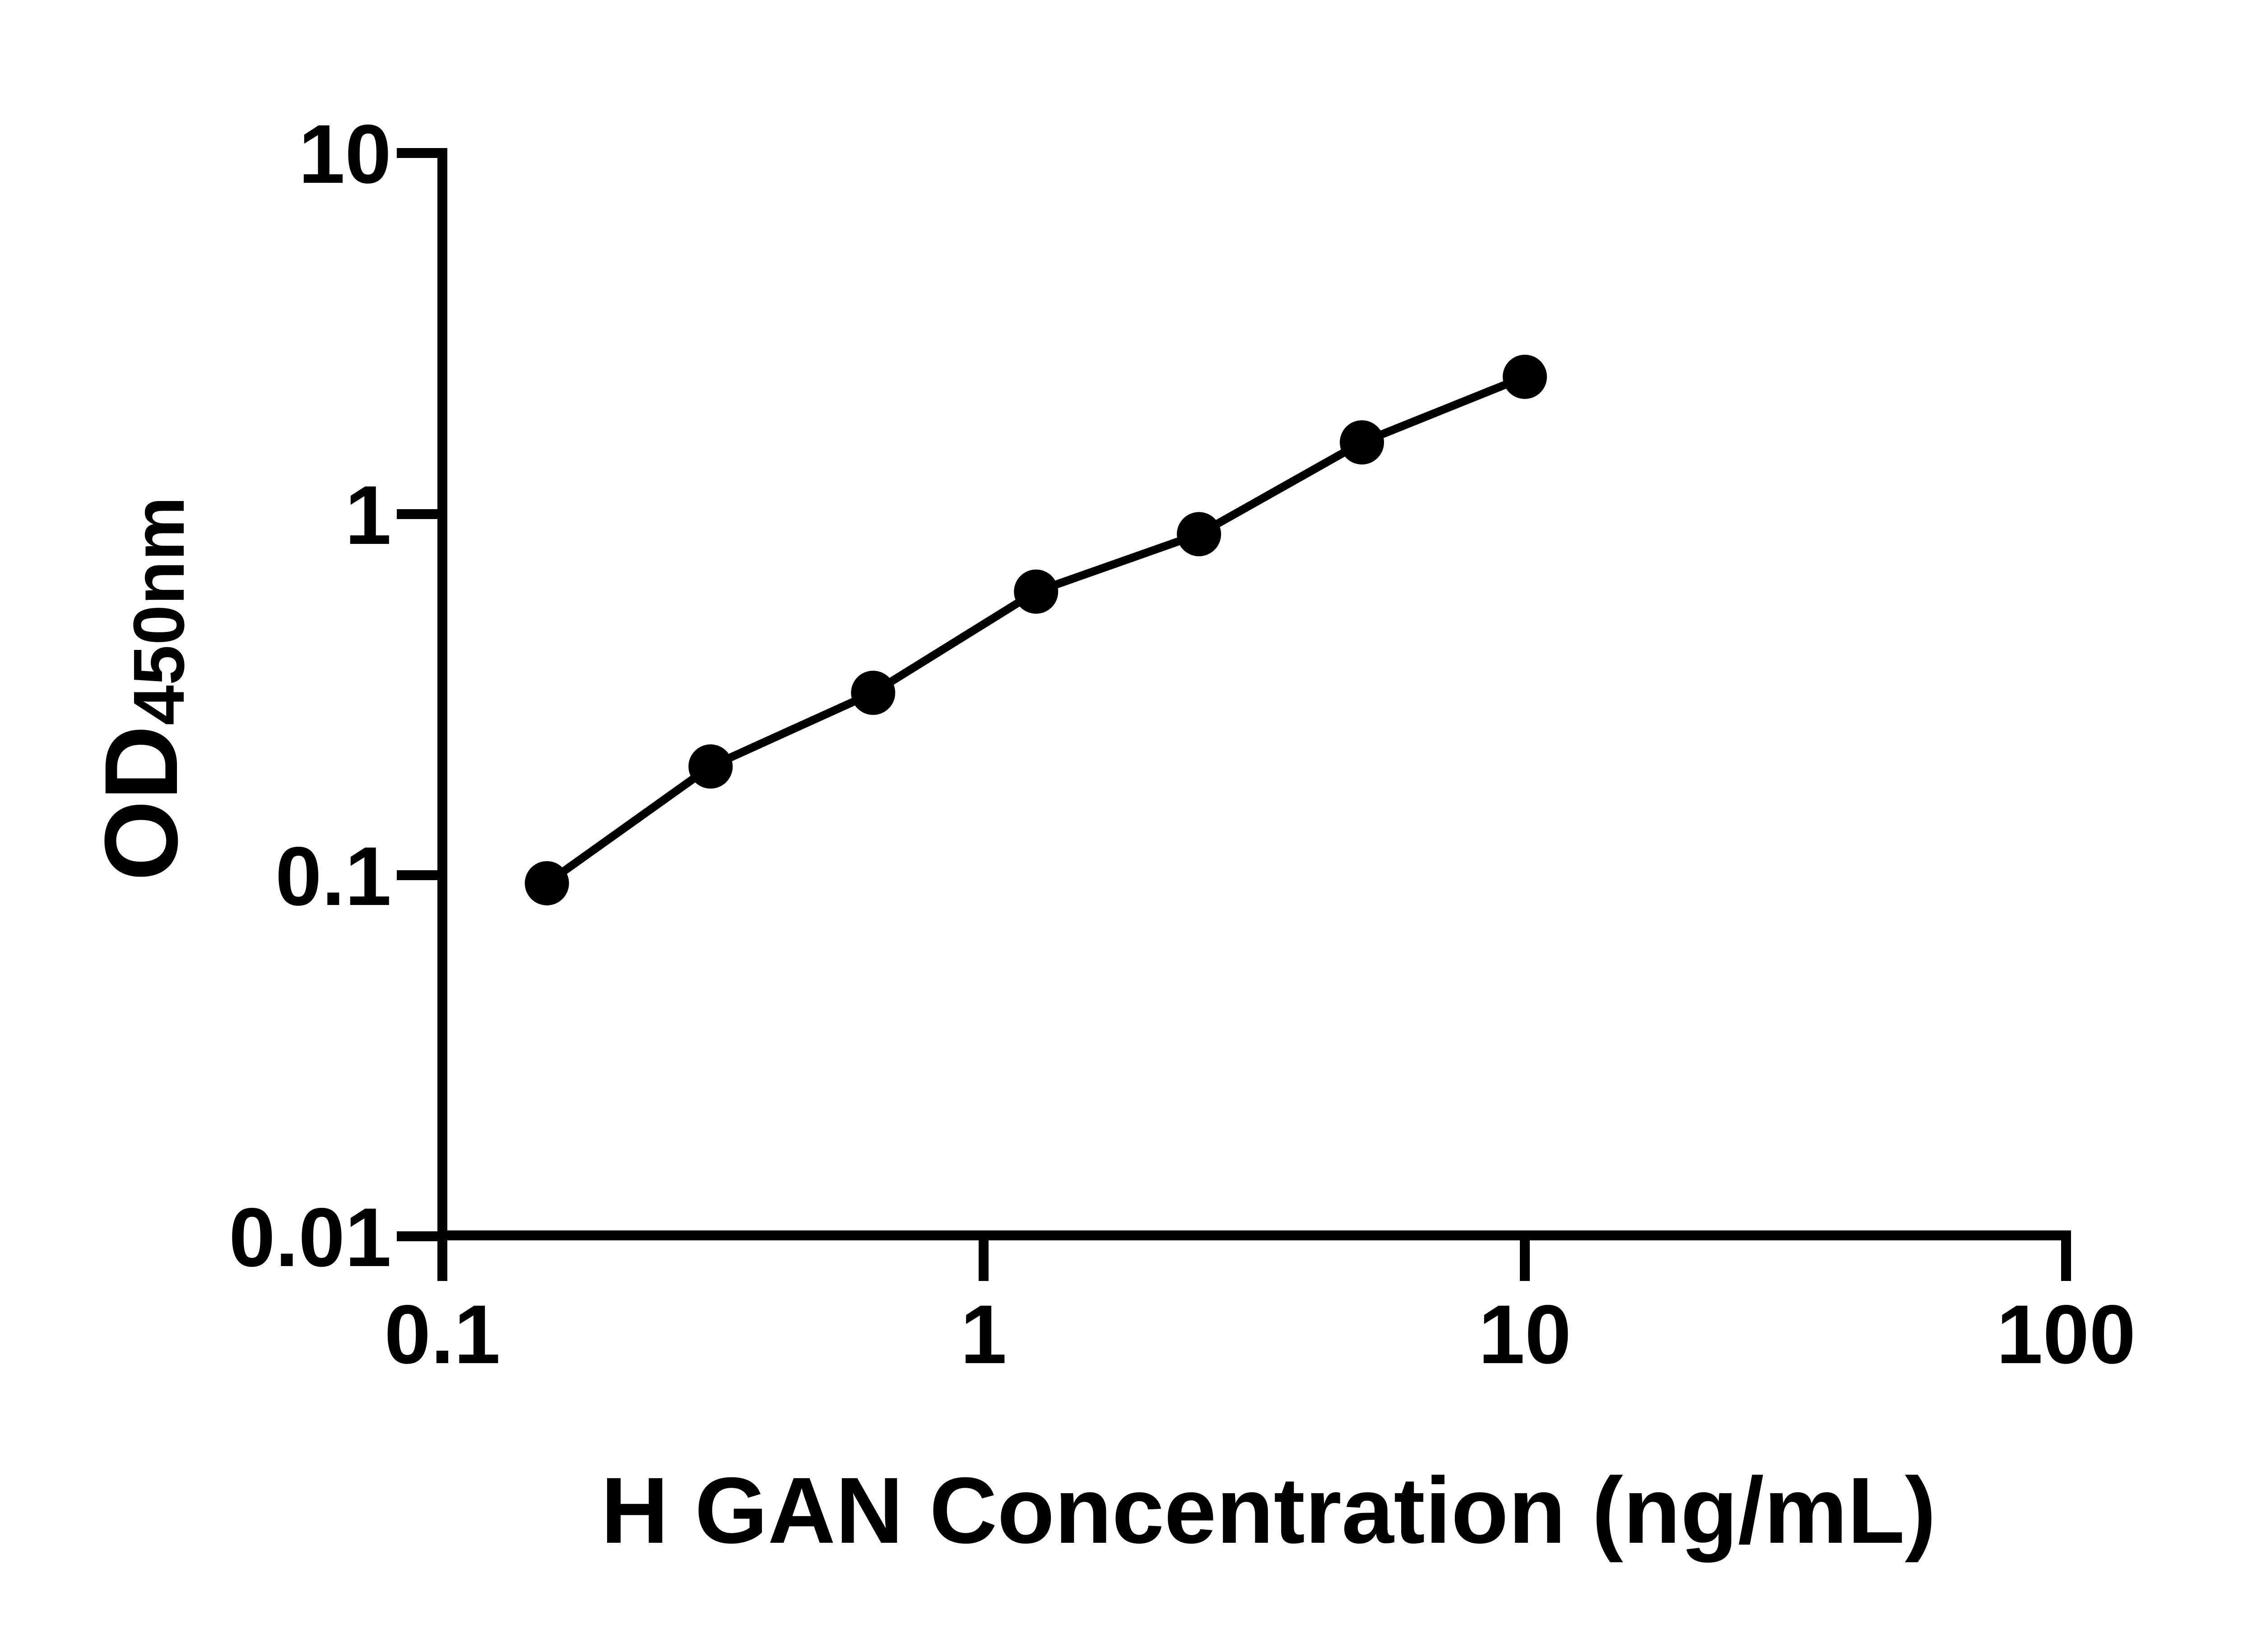 The width and height of the screenshot is (2257, 1652). What do you see at coordinates (141, 803) in the screenshot?
I see `y-axis-title-main: OD` at bounding box center [141, 803].